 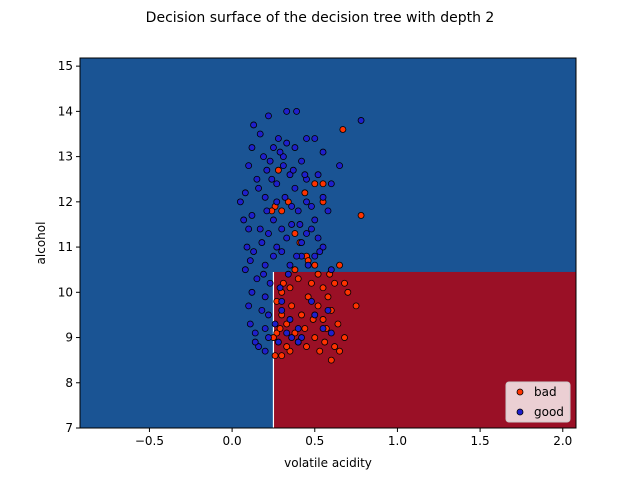 What do you see at coordinates (480, 441) in the screenshot?
I see `x-tick-label: 1.5` at bounding box center [480, 441].